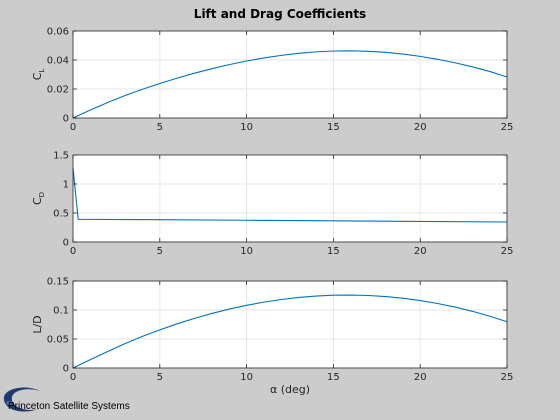  I want to click on y-tick-label: 0.04, so click(58, 61).